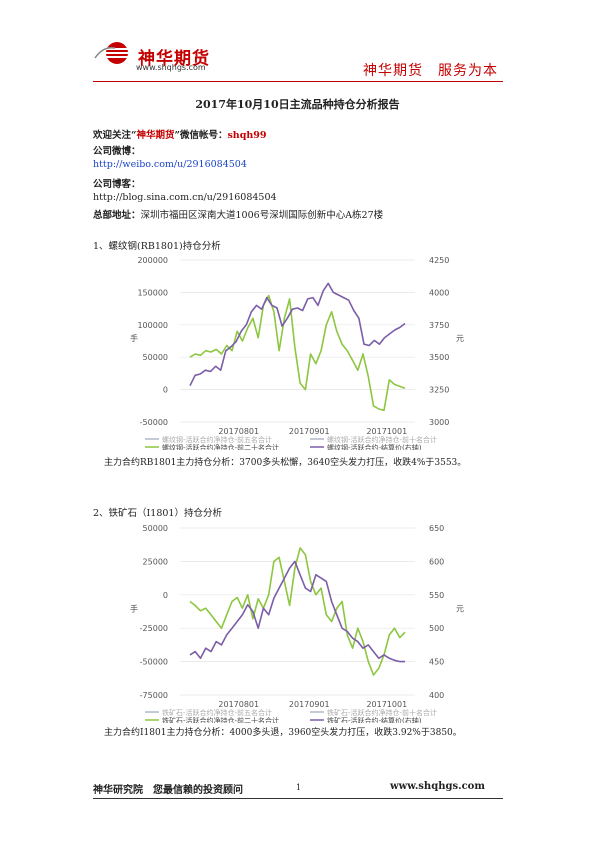 This screenshot has height=842, width=595. What do you see at coordinates (152, 325) in the screenshot?
I see `y-tick-left: 100000` at bounding box center [152, 325].